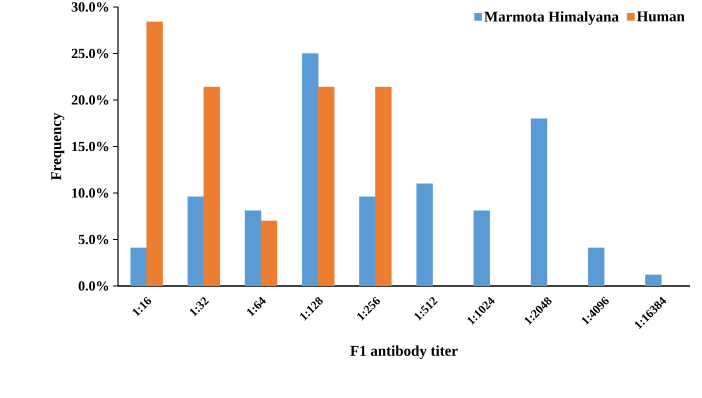  Describe the element at coordinates (200, 306) in the screenshot. I see `x-tick-label: 1:32` at that location.